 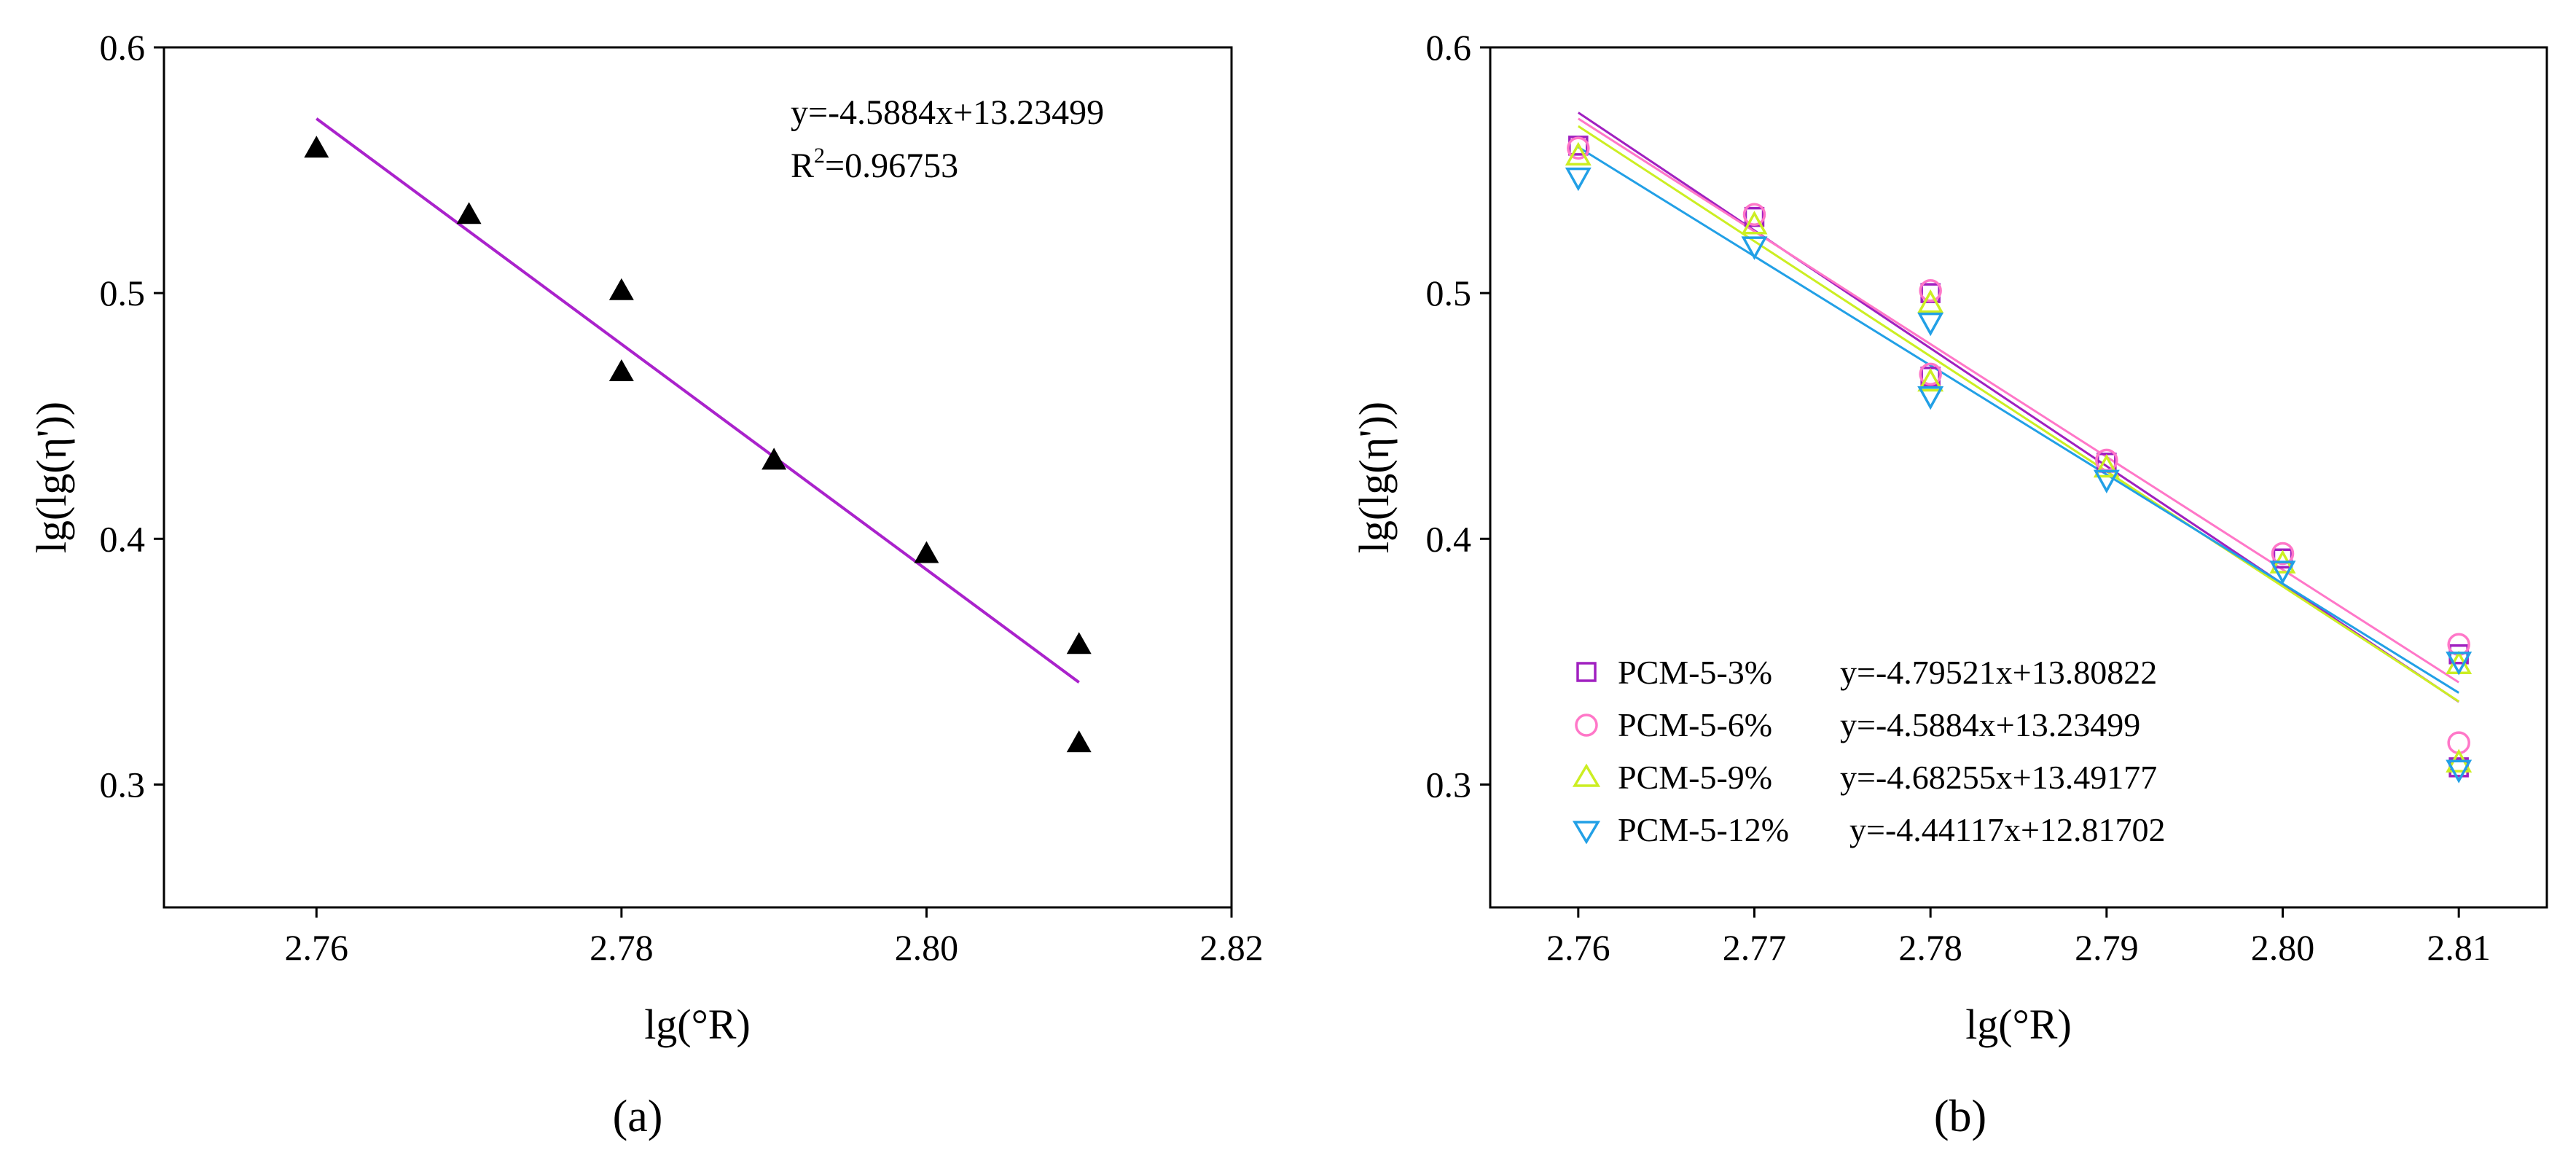 What do you see at coordinates (1586, 833) in the screenshot?
I see `legend-marker-triangle-down` at bounding box center [1586, 833].